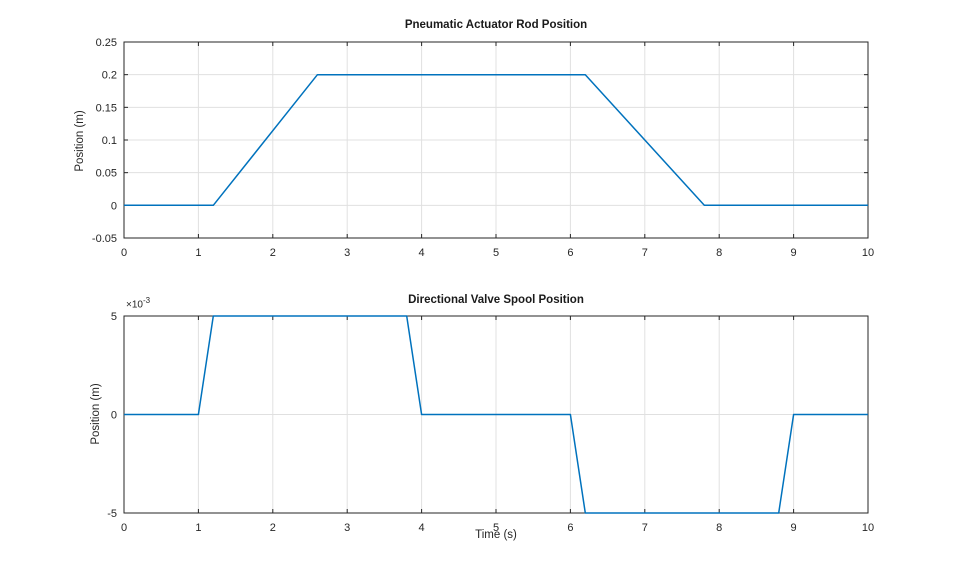  What do you see at coordinates (106, 43) in the screenshot?
I see `y-tick-label: 0.25` at bounding box center [106, 43].